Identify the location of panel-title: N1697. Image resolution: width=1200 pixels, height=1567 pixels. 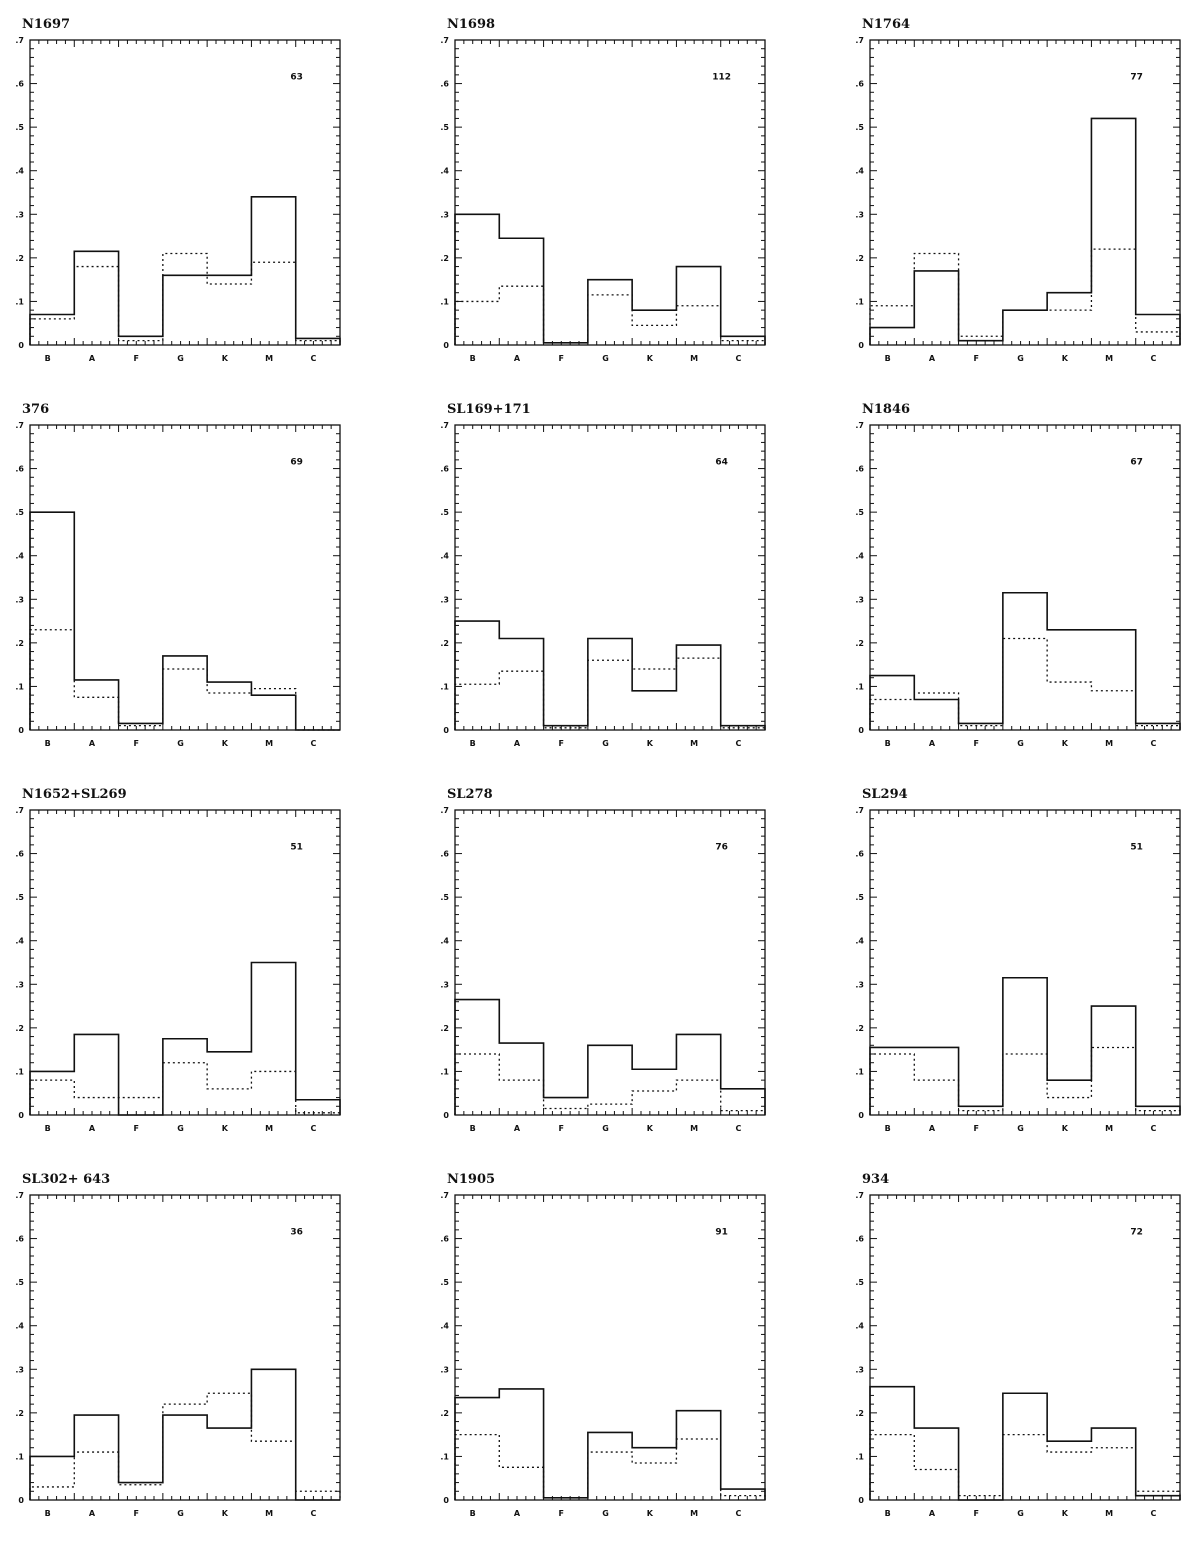
(46, 24).